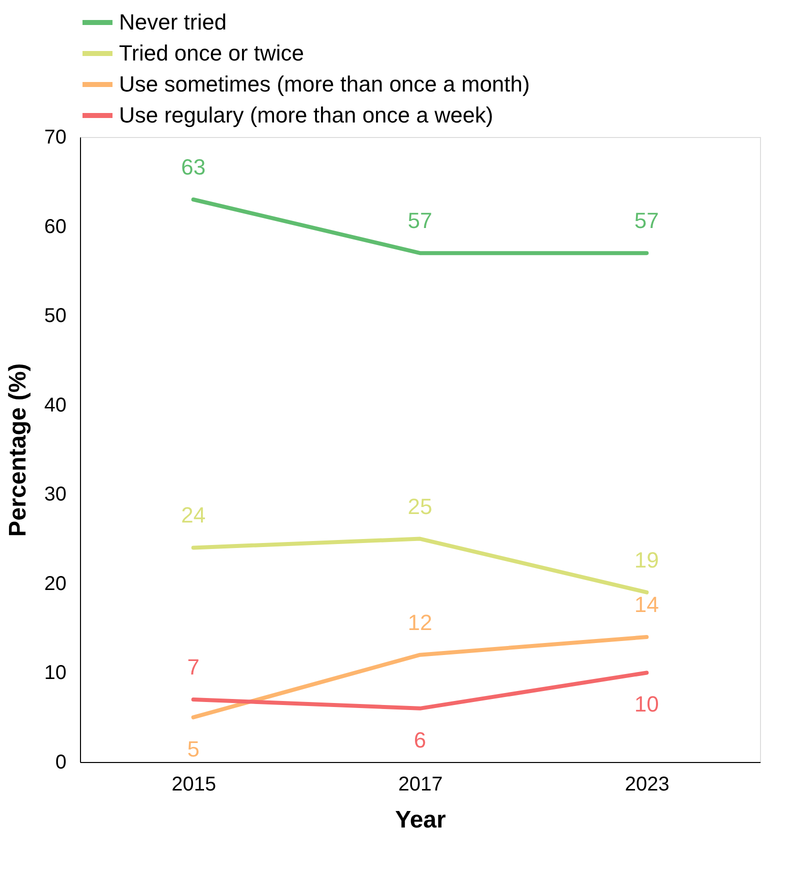  What do you see at coordinates (193, 515) in the screenshot?
I see `data-label: 24` at bounding box center [193, 515].